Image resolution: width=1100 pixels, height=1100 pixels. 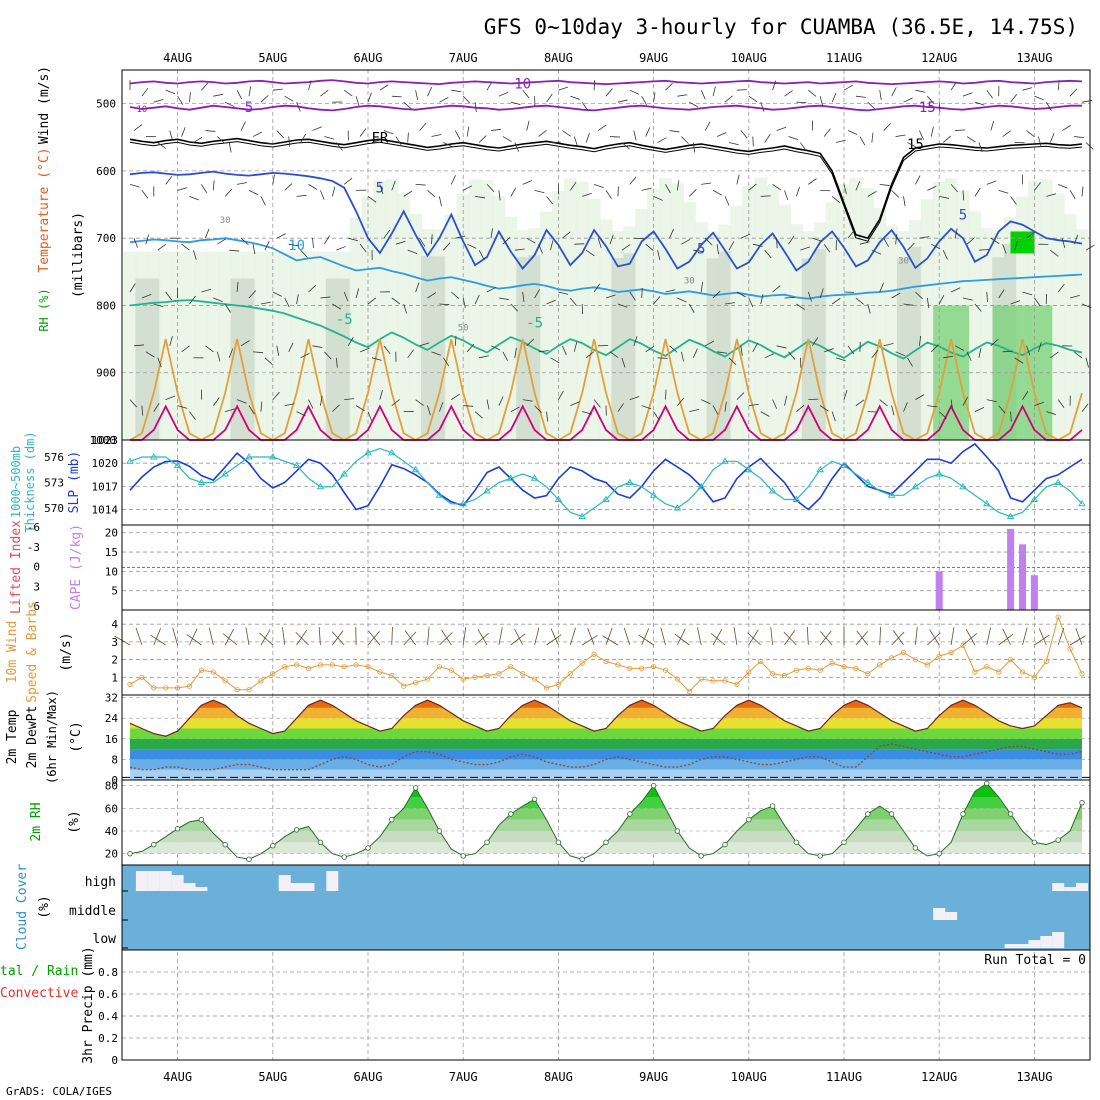 What do you see at coordinates (177, 1077) in the screenshot?
I see `date-label-bottom: 4AUG` at bounding box center [177, 1077].